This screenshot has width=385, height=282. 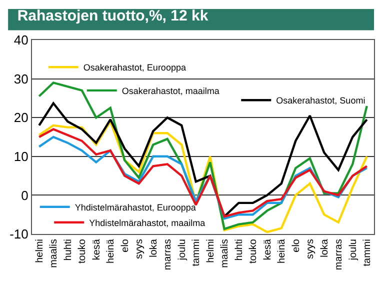 What do you see at coordinates (134, 67) in the screenshot?
I see `legend-label: Osakerahastot, Eurooppa` at bounding box center [134, 67].